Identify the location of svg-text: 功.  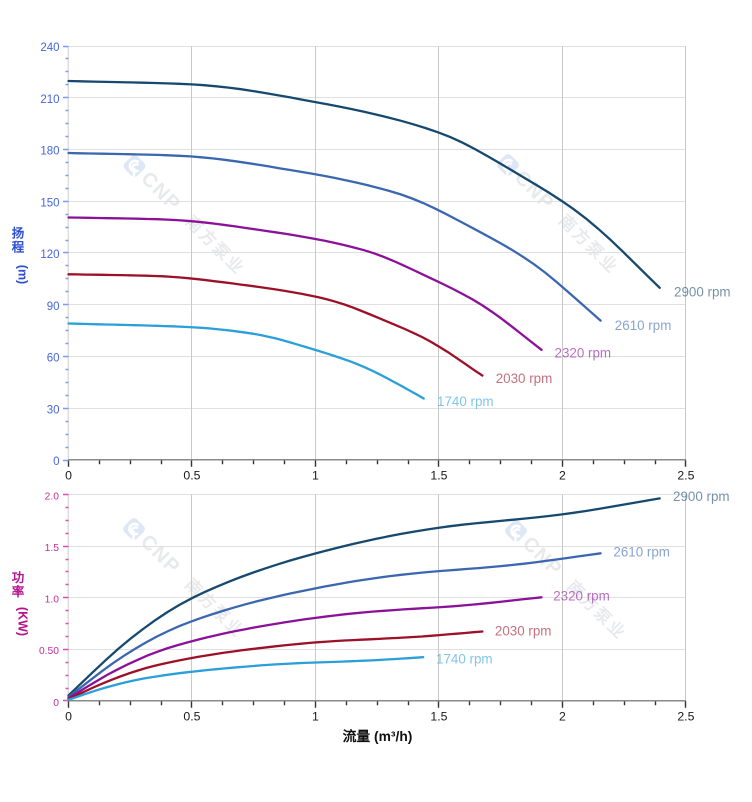
(18, 577).